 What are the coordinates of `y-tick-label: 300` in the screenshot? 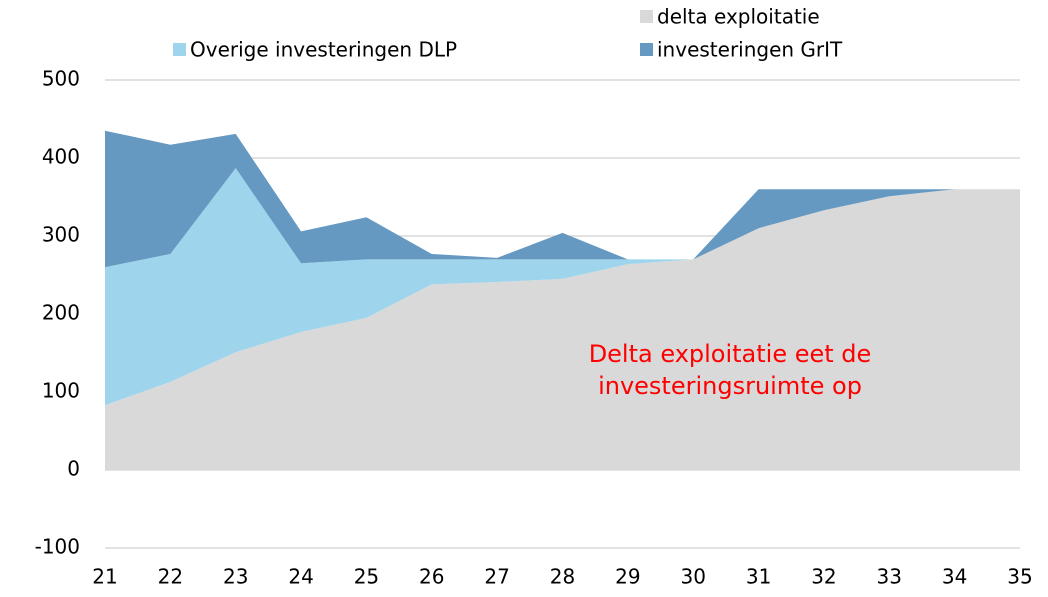 It's located at (61, 235).